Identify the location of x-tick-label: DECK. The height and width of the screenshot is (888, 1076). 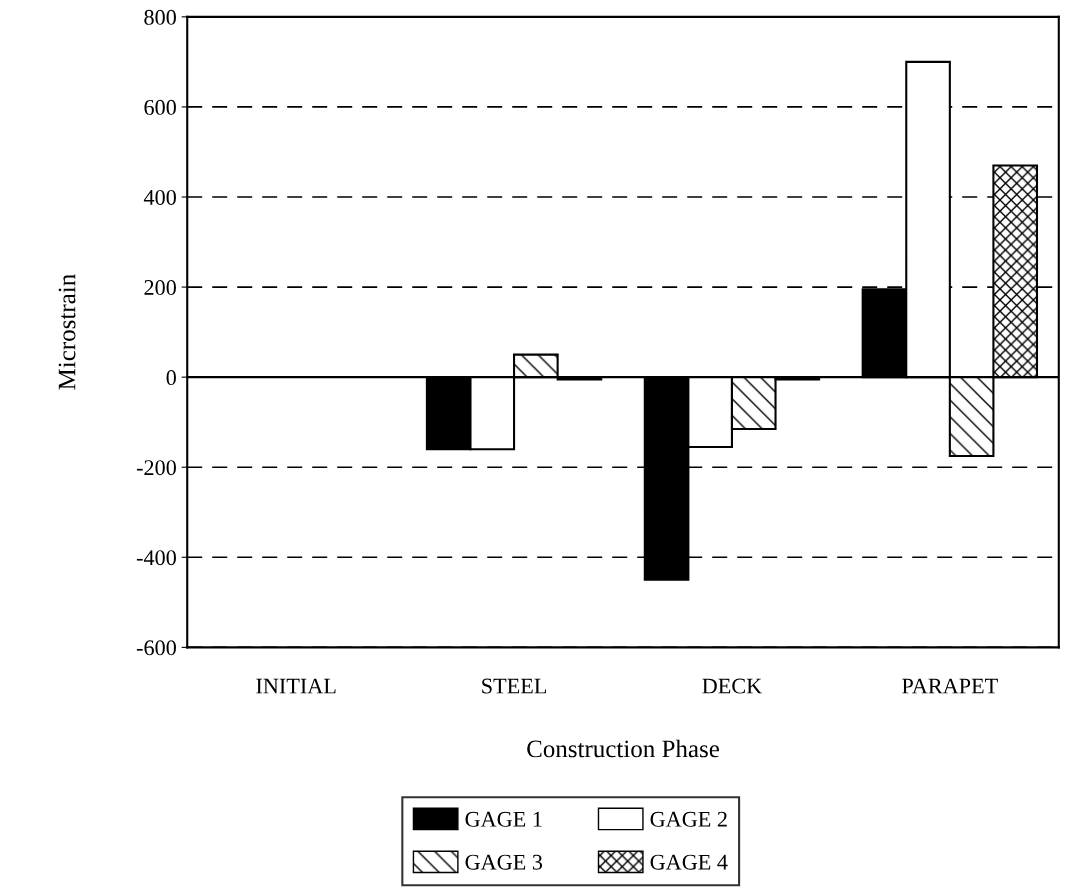
(732, 686).